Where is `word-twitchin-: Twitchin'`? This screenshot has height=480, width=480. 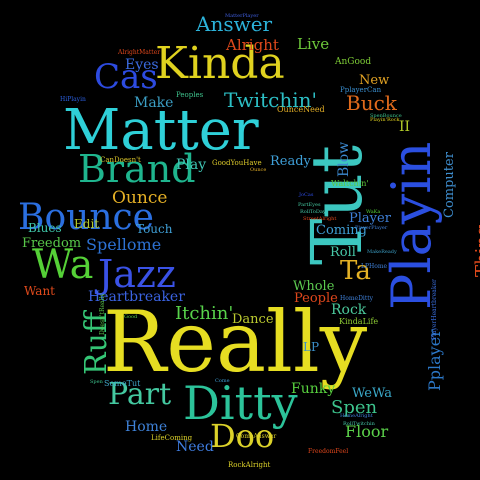
word-twitchin-: Twitchin' is located at coordinates (271, 100).